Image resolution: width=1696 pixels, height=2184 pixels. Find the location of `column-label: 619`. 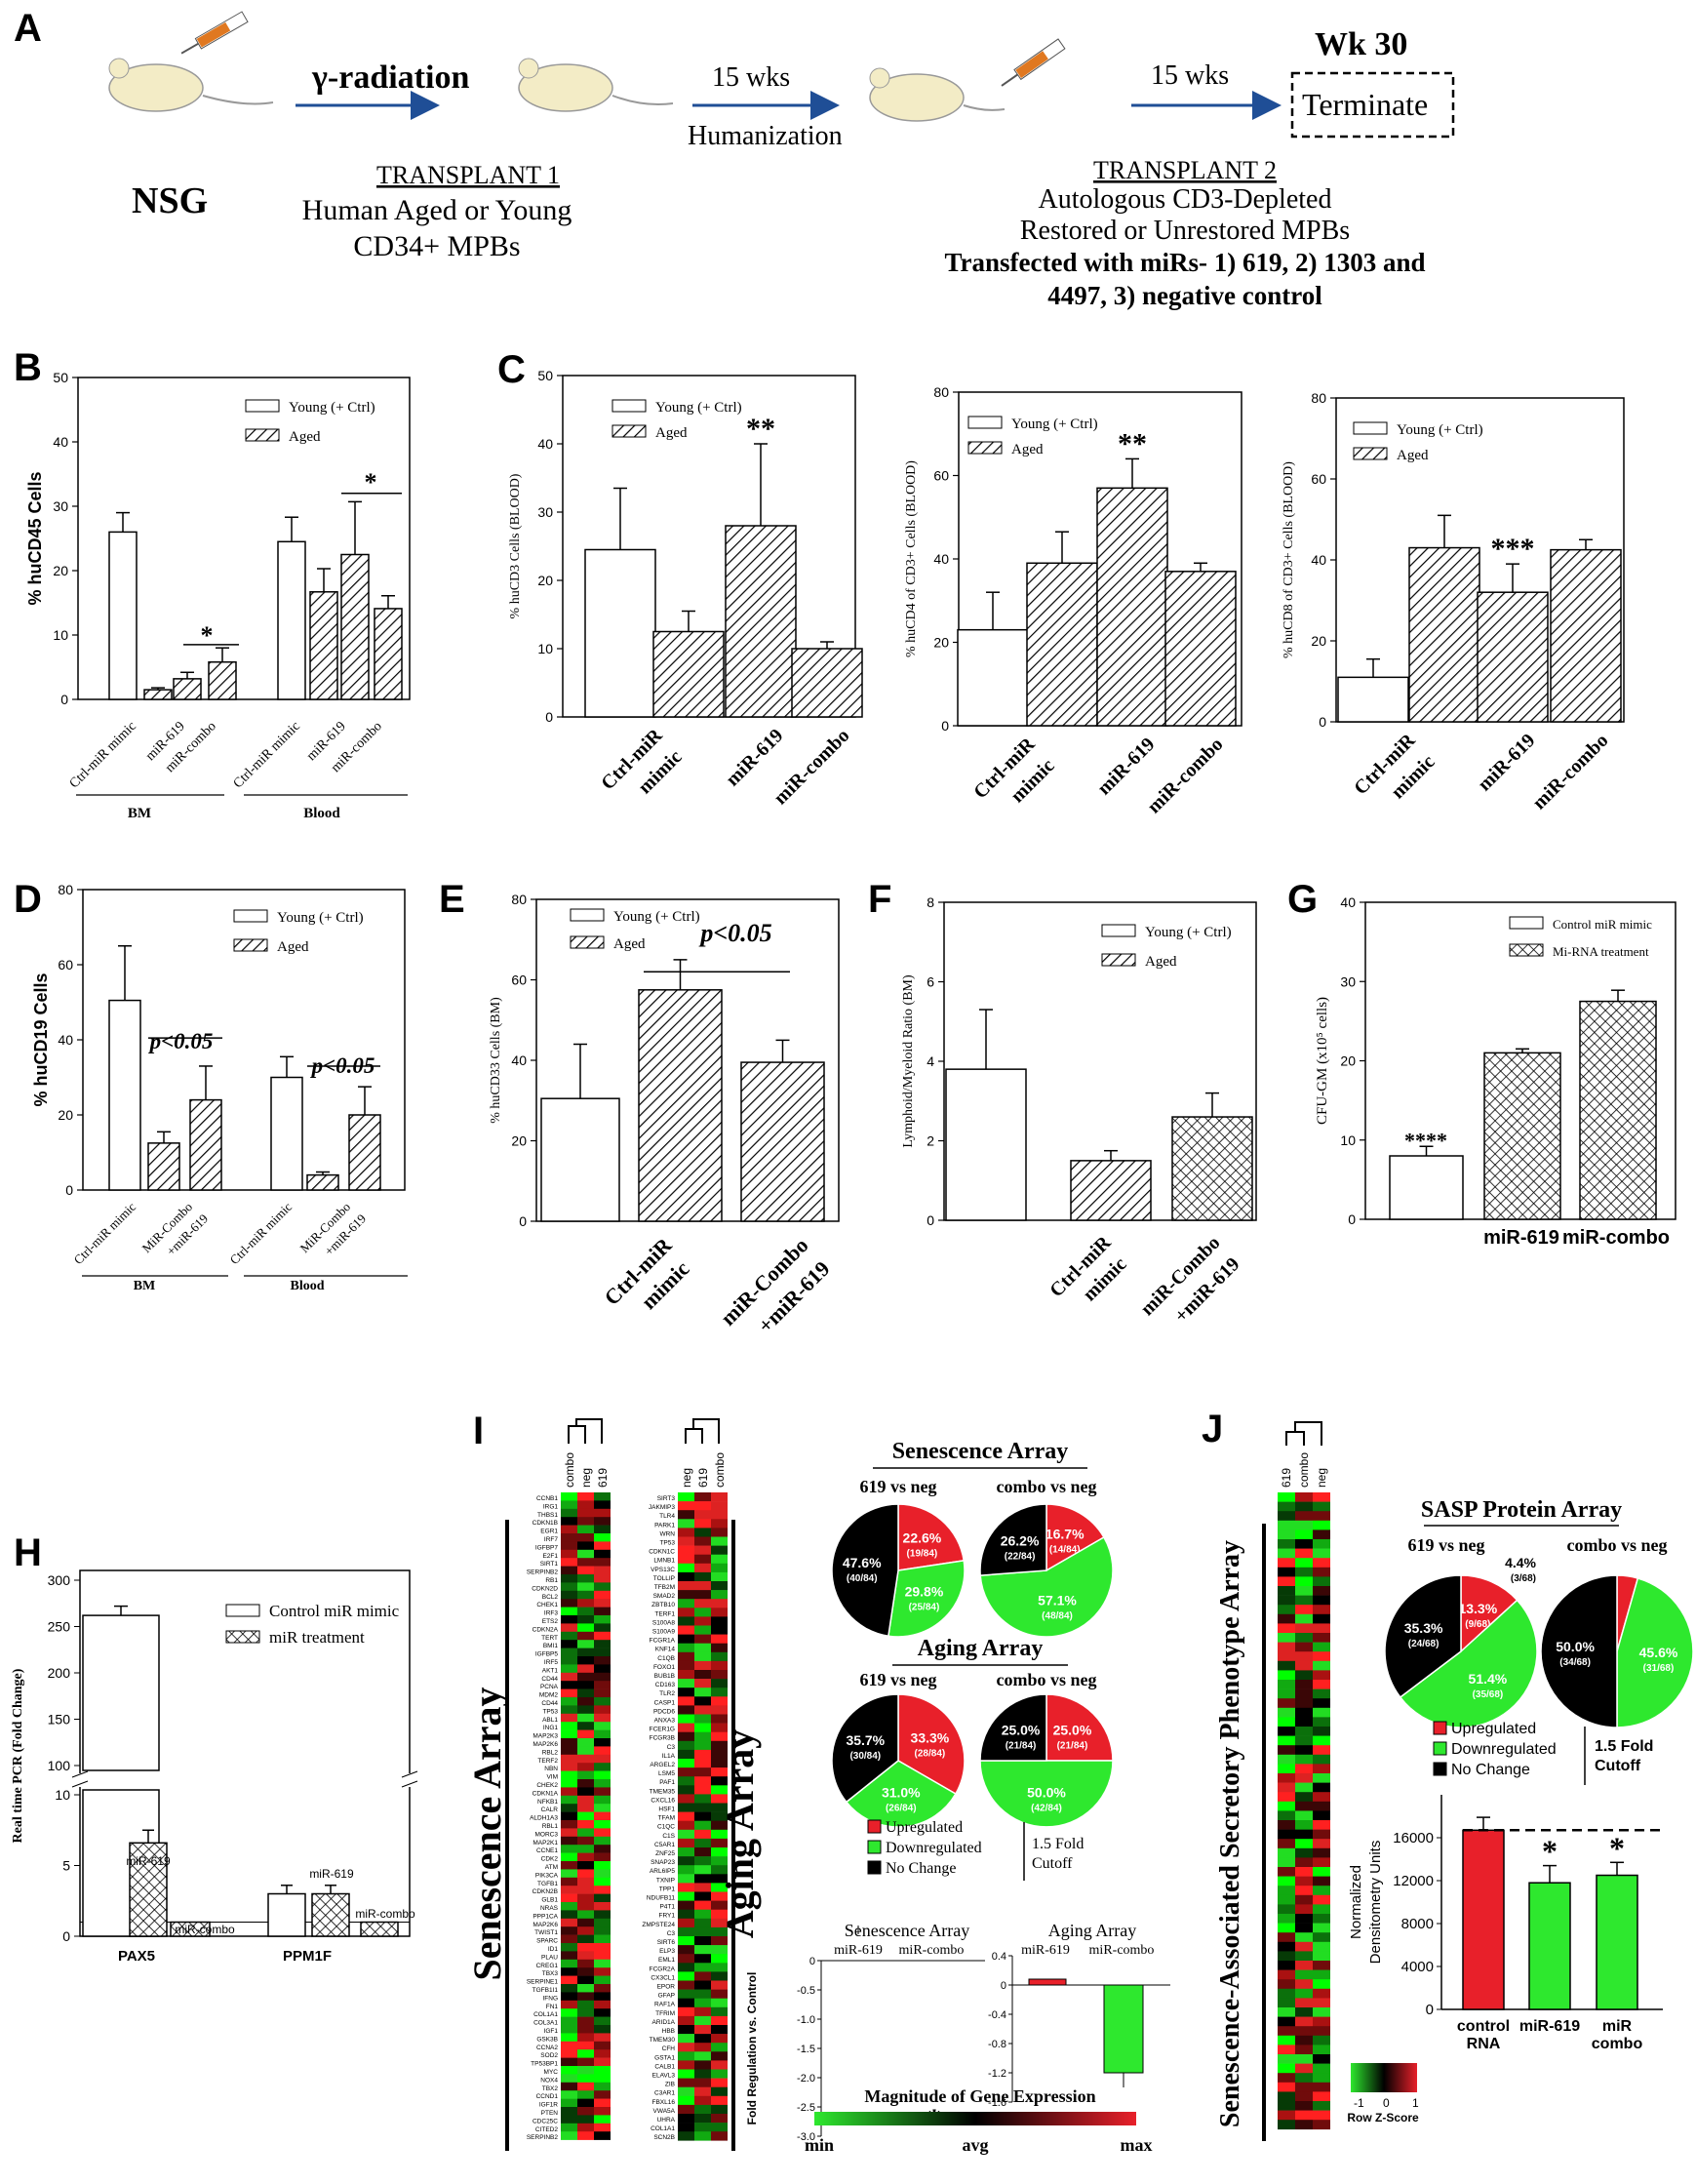

column-label: 619 is located at coordinates (703, 1478).